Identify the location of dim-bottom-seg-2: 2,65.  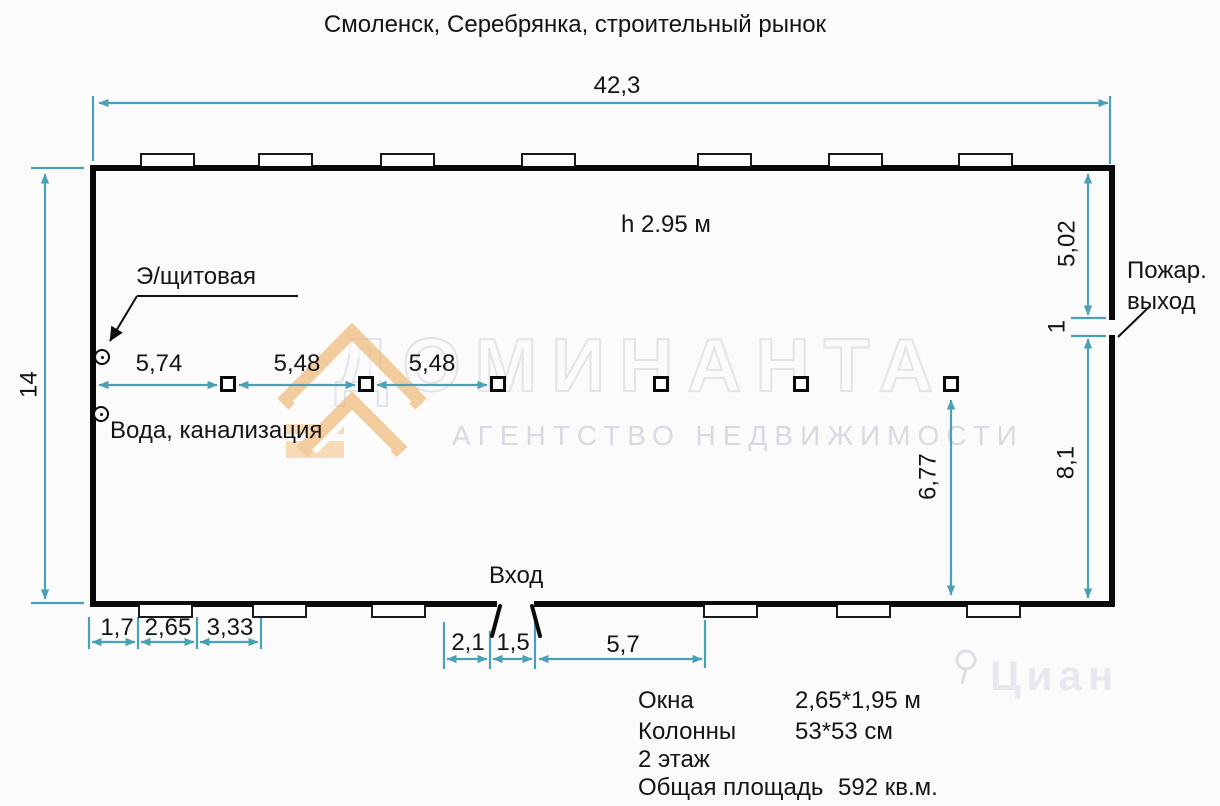
(168, 627).